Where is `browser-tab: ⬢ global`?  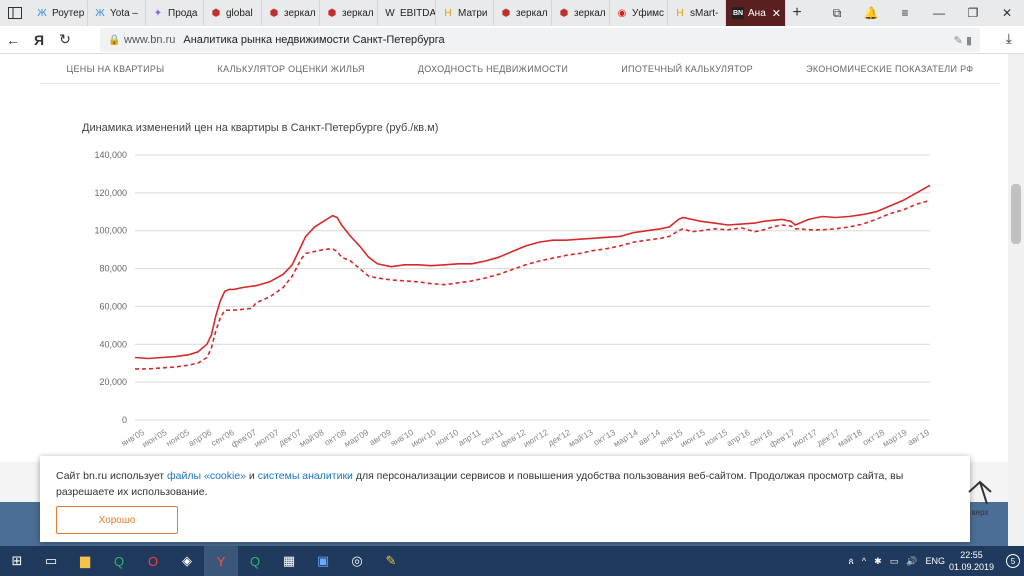
browser-tab: ⬢ global is located at coordinates (233, 13).